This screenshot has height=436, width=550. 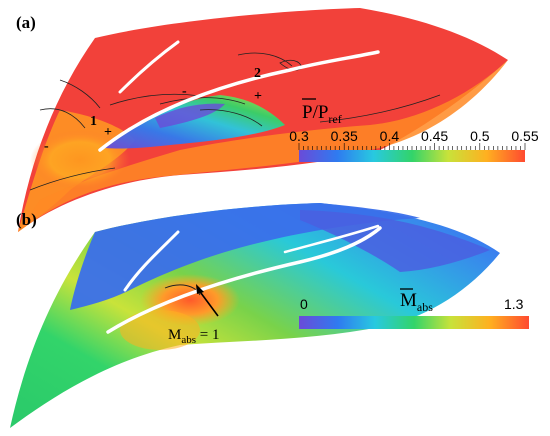 I want to click on region-2-label: 2, so click(x=257, y=73).